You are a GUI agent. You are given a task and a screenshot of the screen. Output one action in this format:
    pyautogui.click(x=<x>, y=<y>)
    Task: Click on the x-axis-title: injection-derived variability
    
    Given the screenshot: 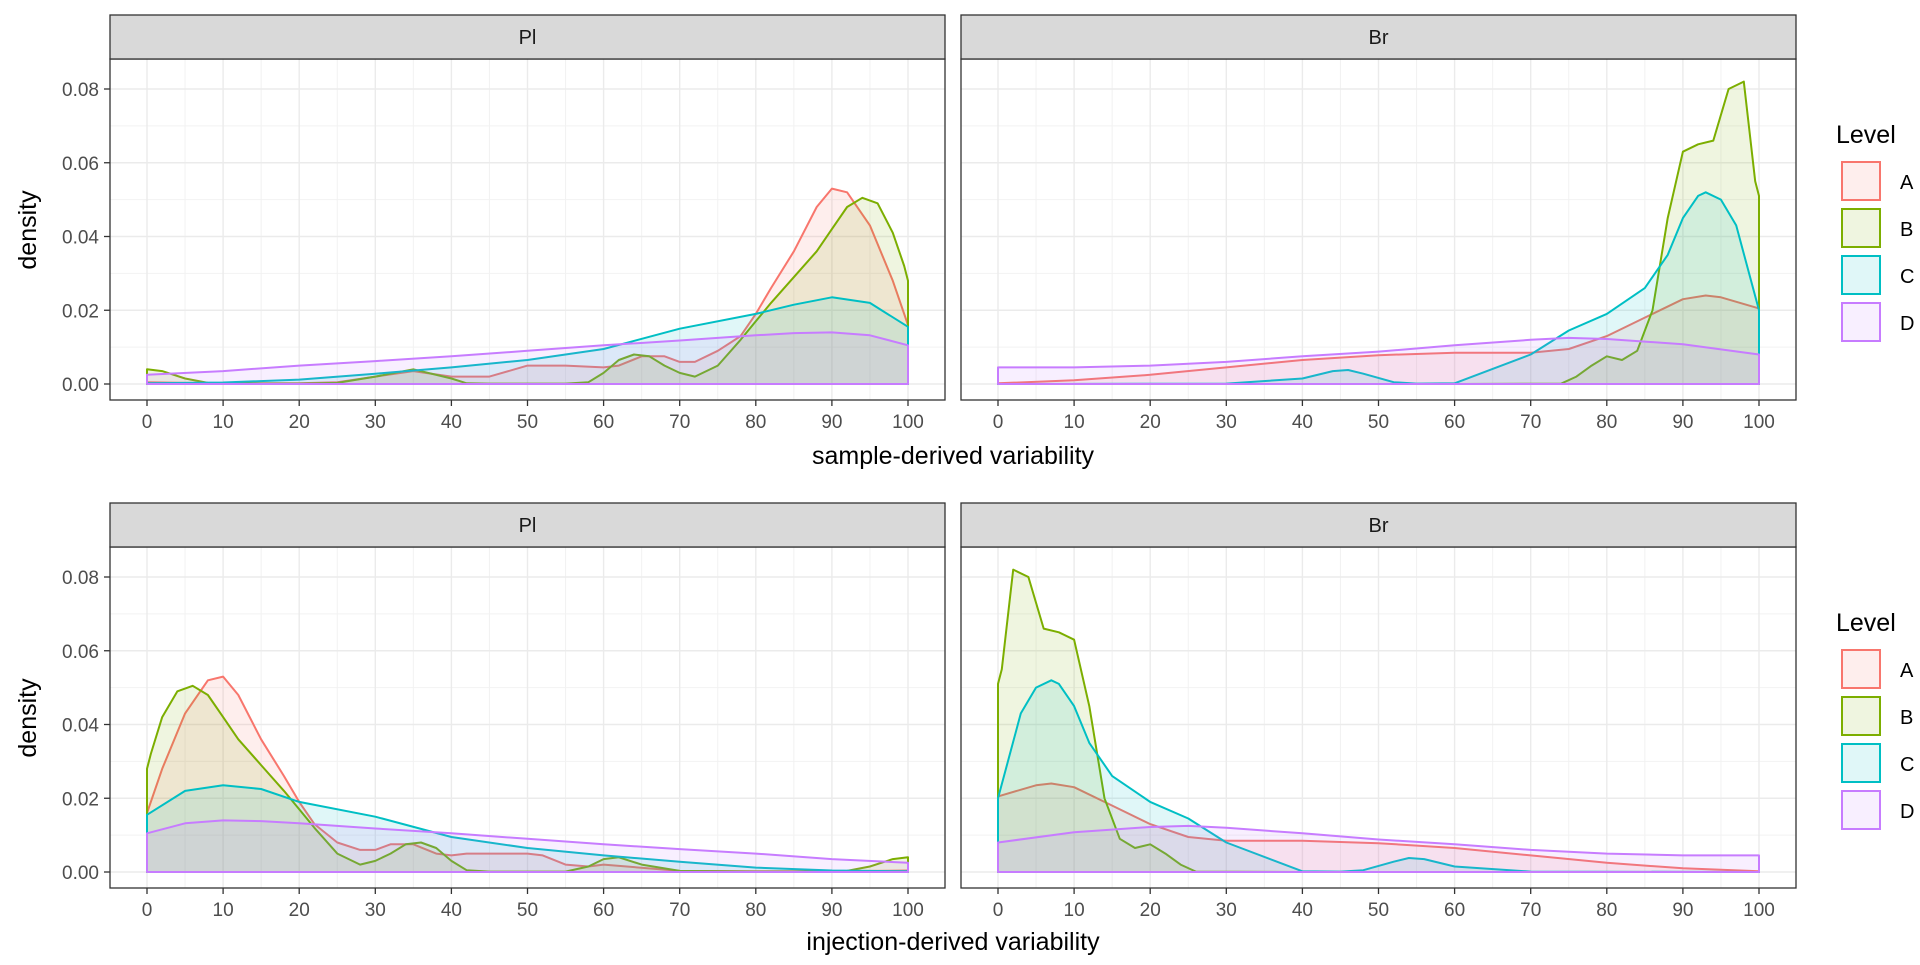 What is the action you would take?
    pyautogui.click(x=953, y=942)
    